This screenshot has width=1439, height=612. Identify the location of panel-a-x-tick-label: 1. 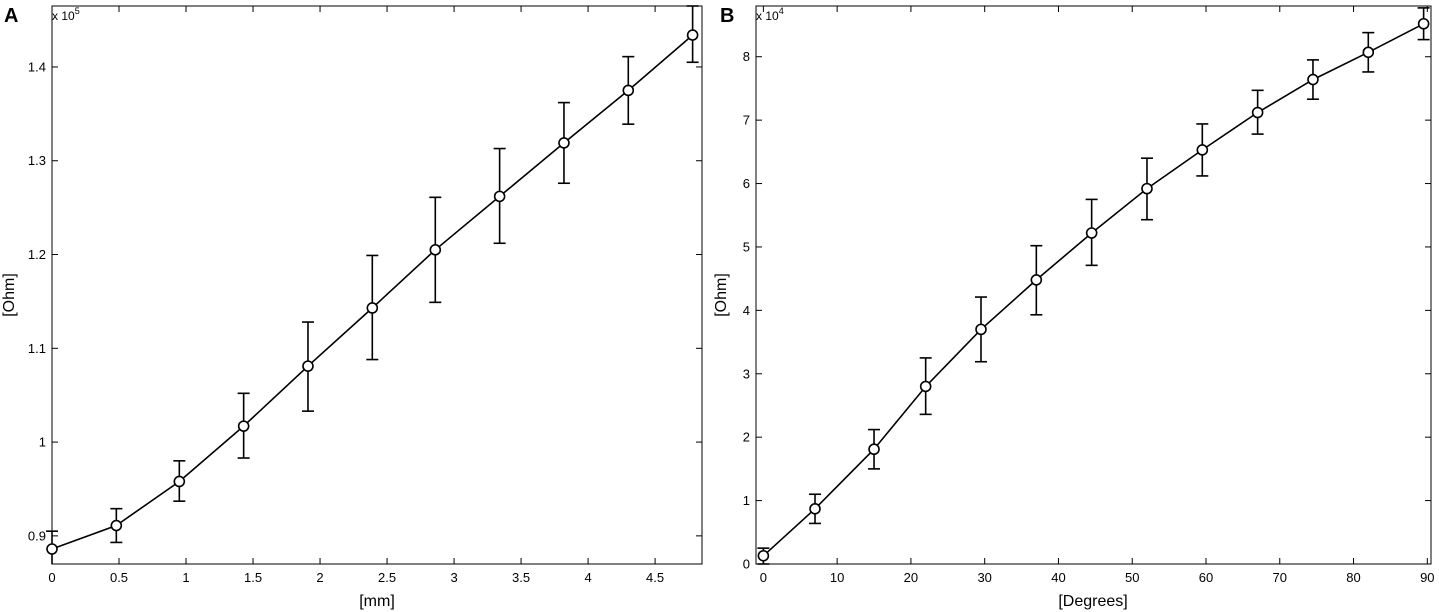
(185, 577).